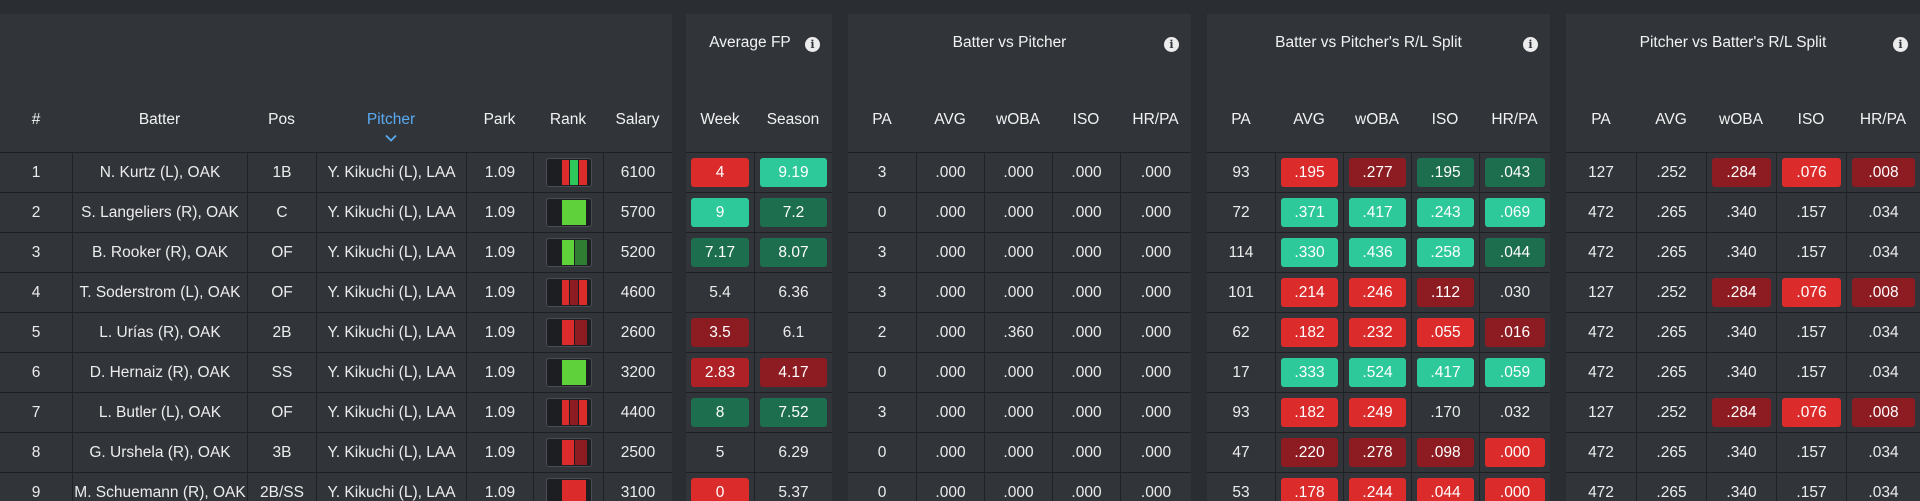 The width and height of the screenshot is (1920, 501). I want to click on table-row: 101 .214 .246 .112 .030, so click(1378, 292).